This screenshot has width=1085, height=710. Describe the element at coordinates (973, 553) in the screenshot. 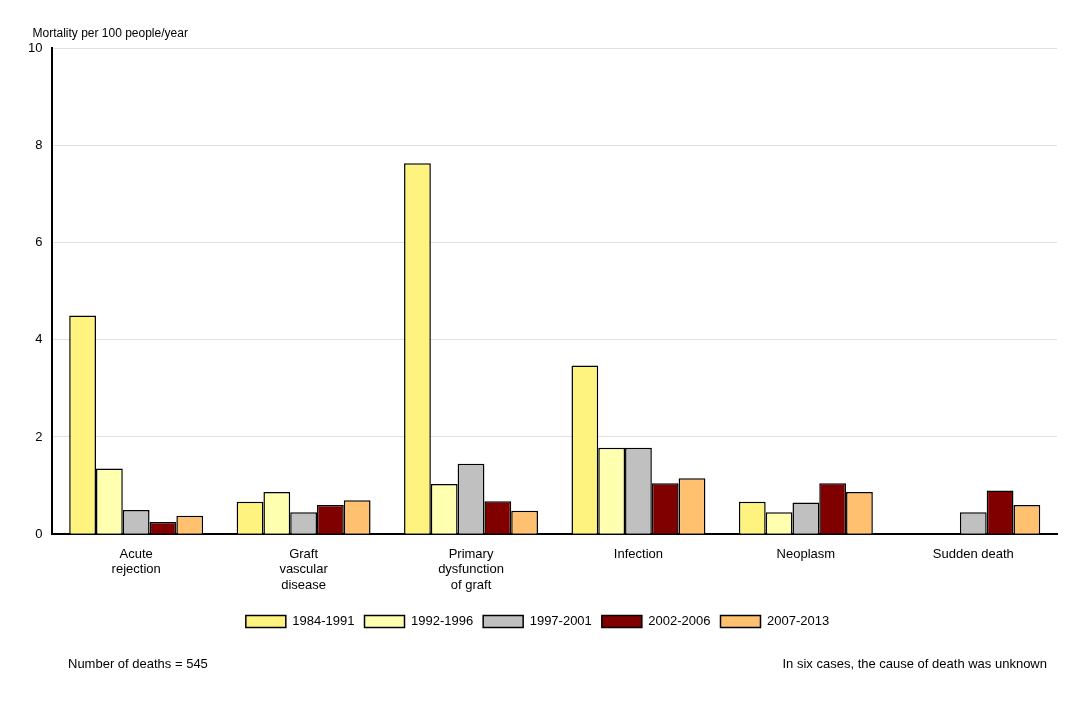

I see `x-tick-label: Sudden death` at that location.